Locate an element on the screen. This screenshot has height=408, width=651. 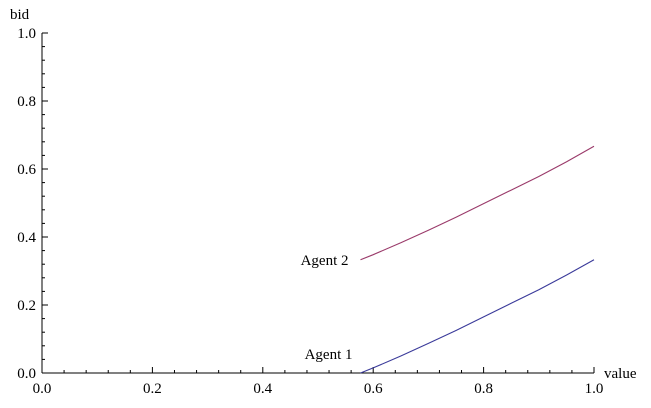
y-tick-label: 0.0 is located at coordinates (26, 374).